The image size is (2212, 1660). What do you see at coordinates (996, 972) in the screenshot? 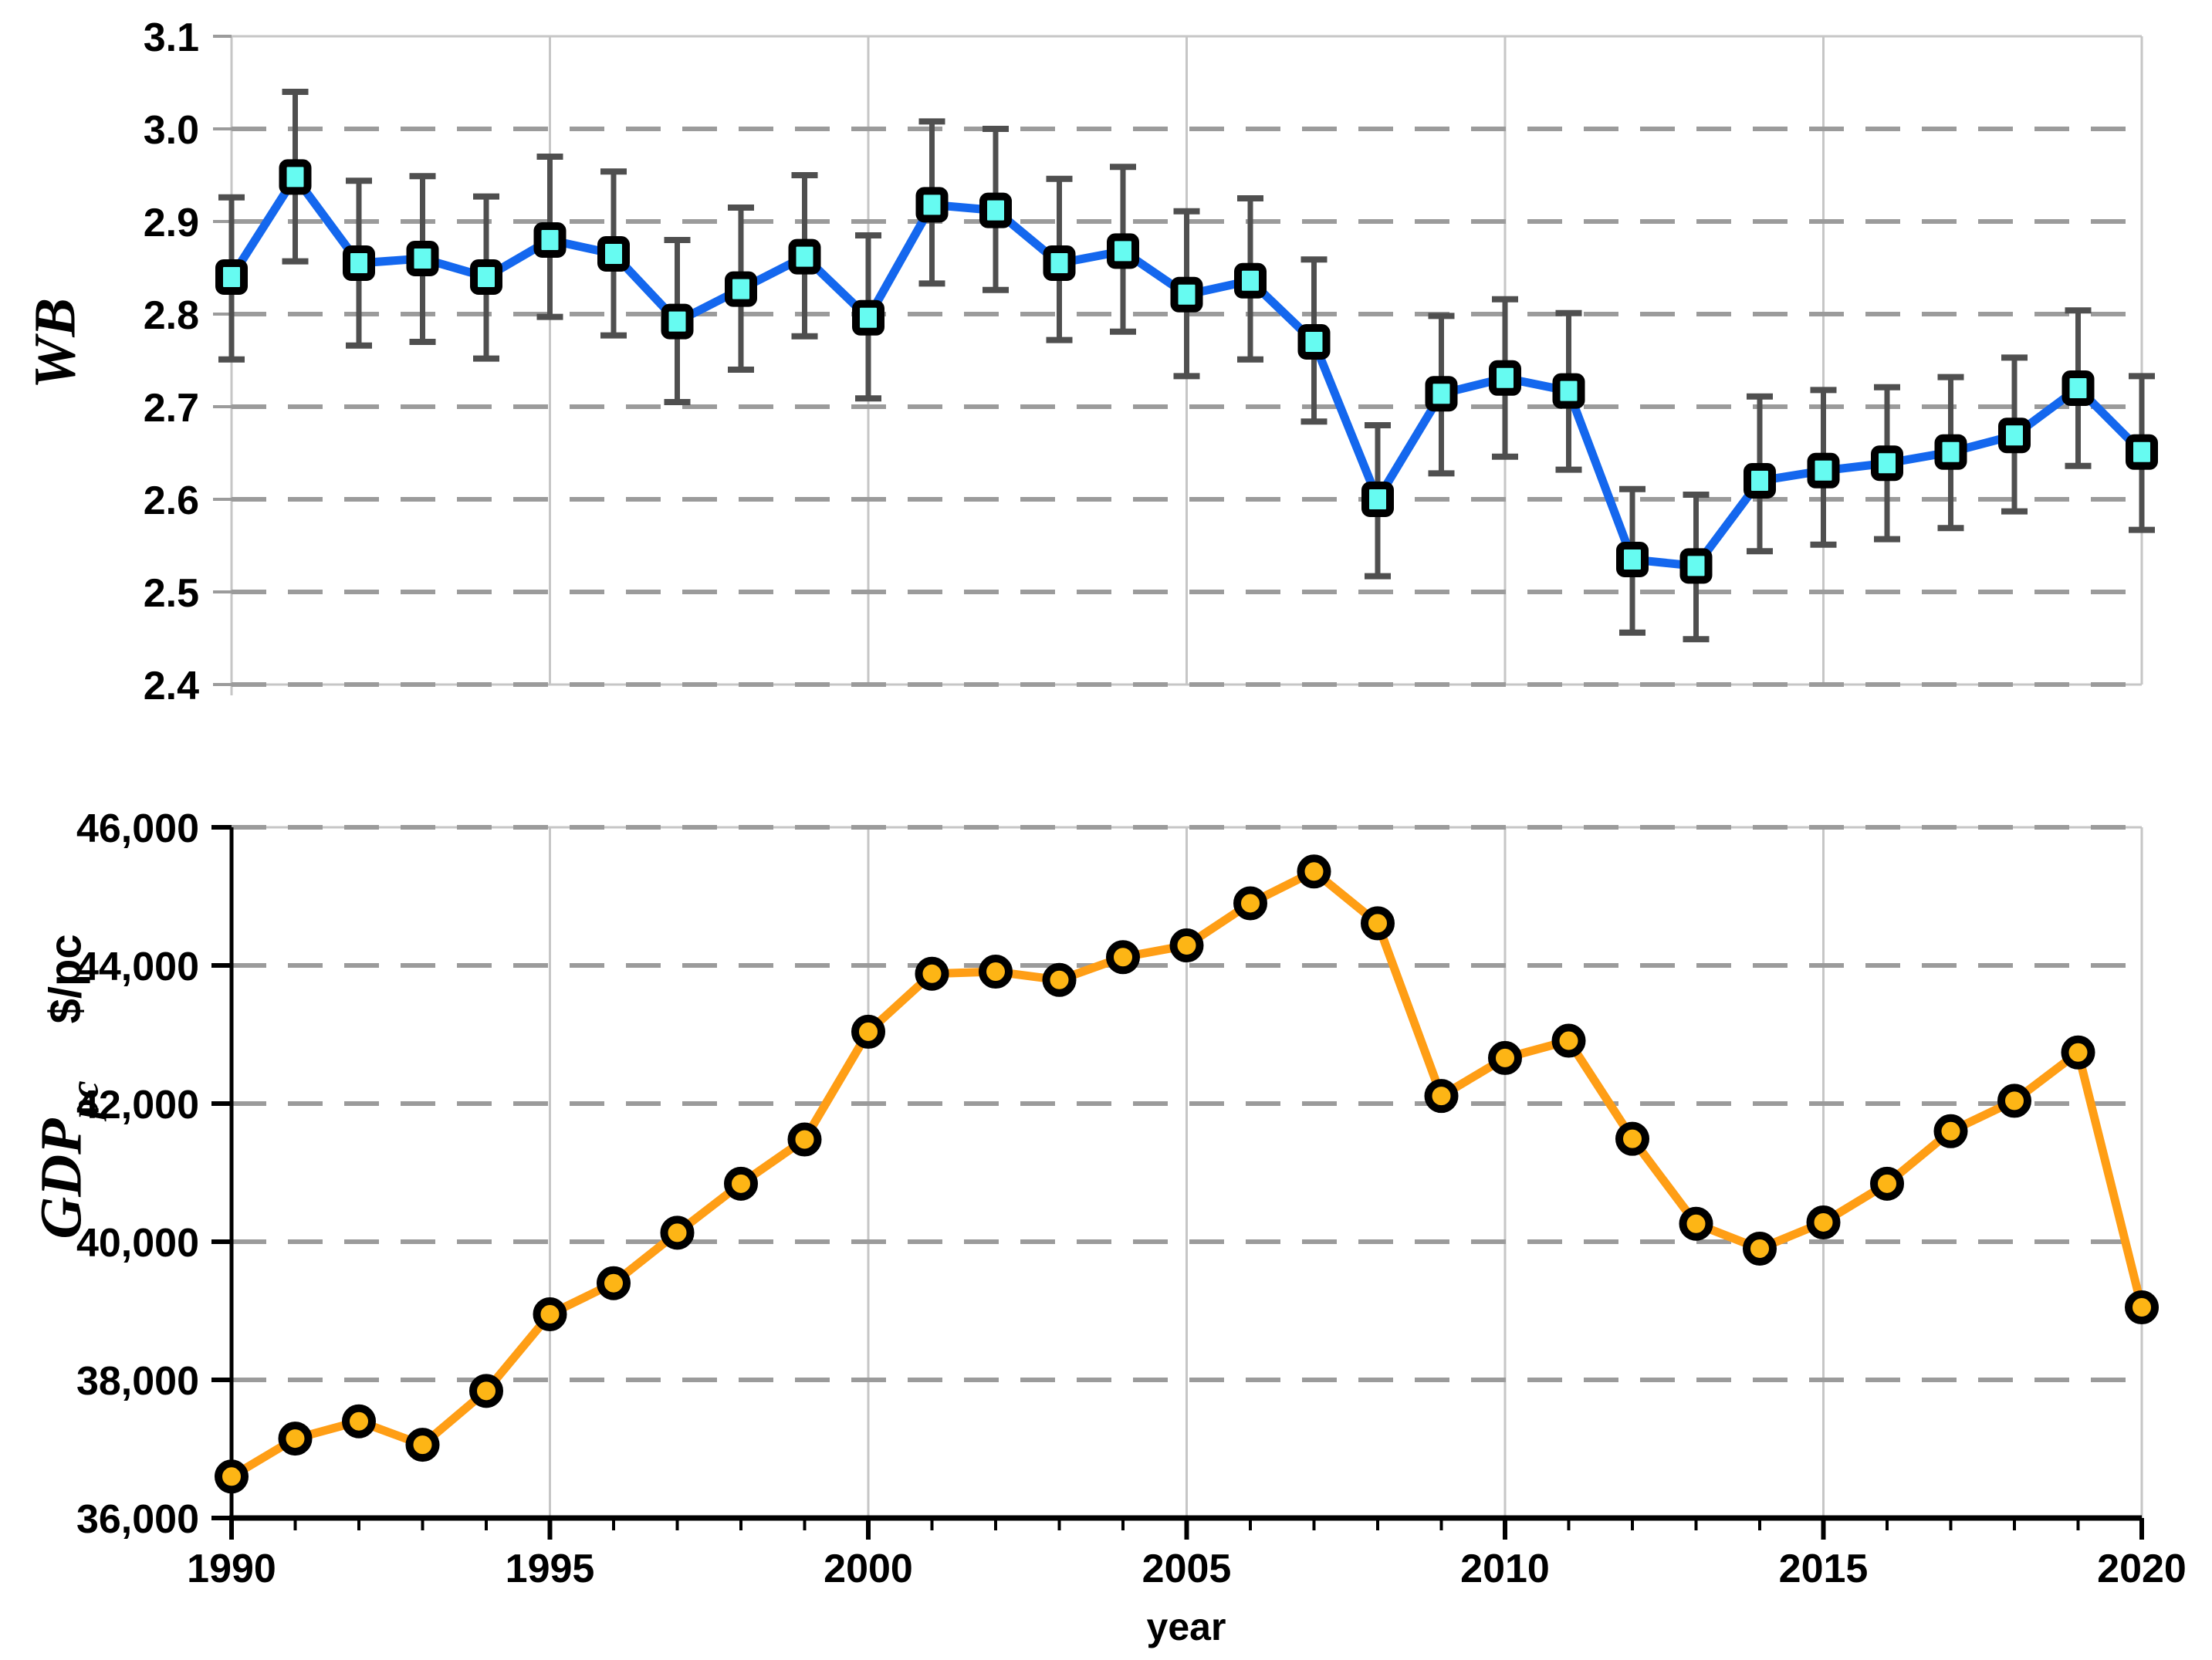
I see `gdp-point-2002` at bounding box center [996, 972].